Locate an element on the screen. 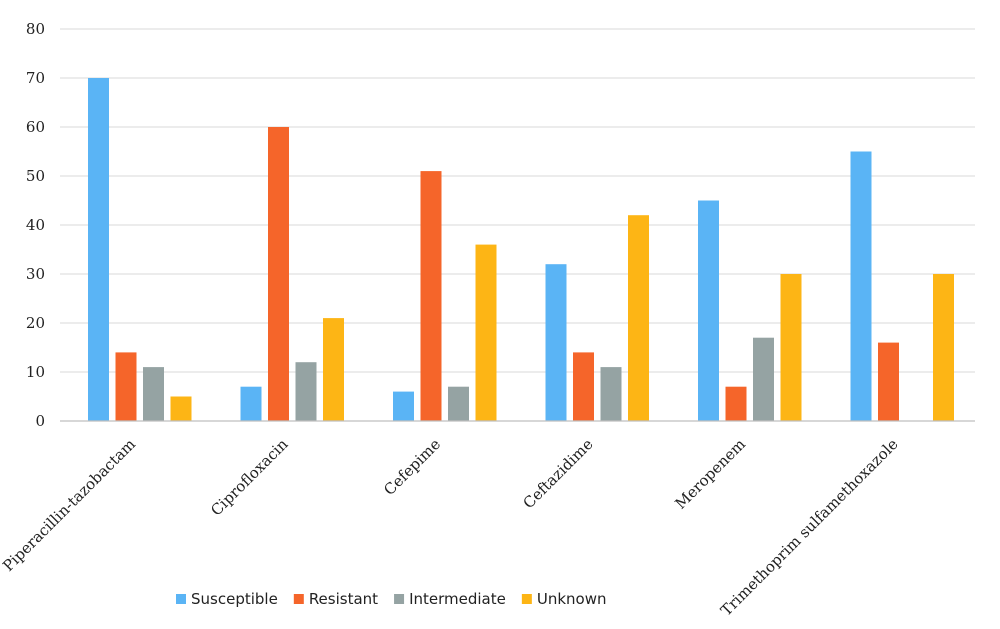 The image size is (1000, 629). y-tick-label: 20 is located at coordinates (35, 323).